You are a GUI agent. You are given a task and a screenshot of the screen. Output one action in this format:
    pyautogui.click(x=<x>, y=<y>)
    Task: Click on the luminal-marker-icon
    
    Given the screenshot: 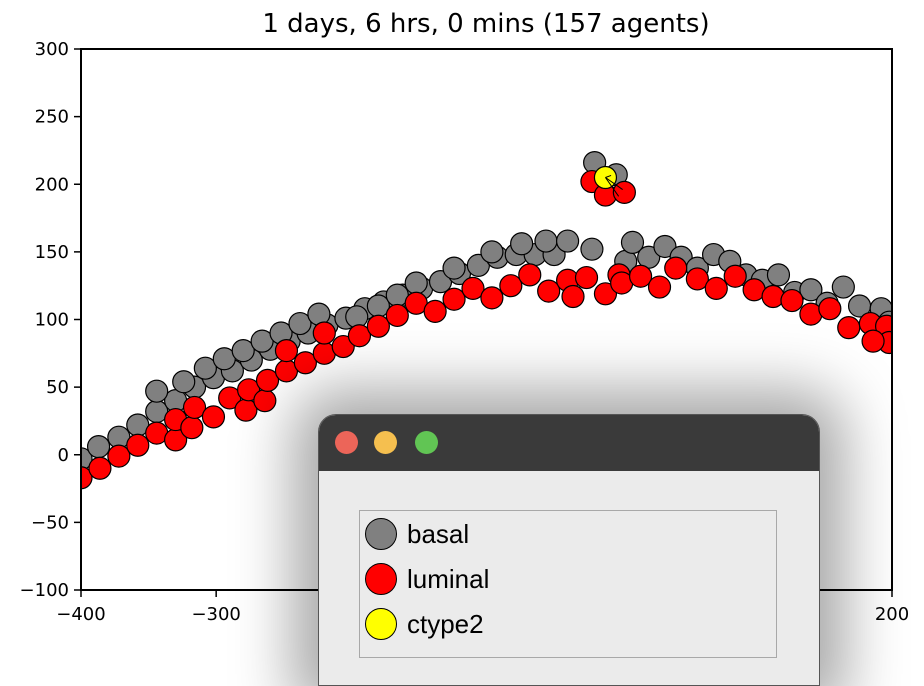 What is the action you would take?
    pyautogui.click(x=381, y=579)
    